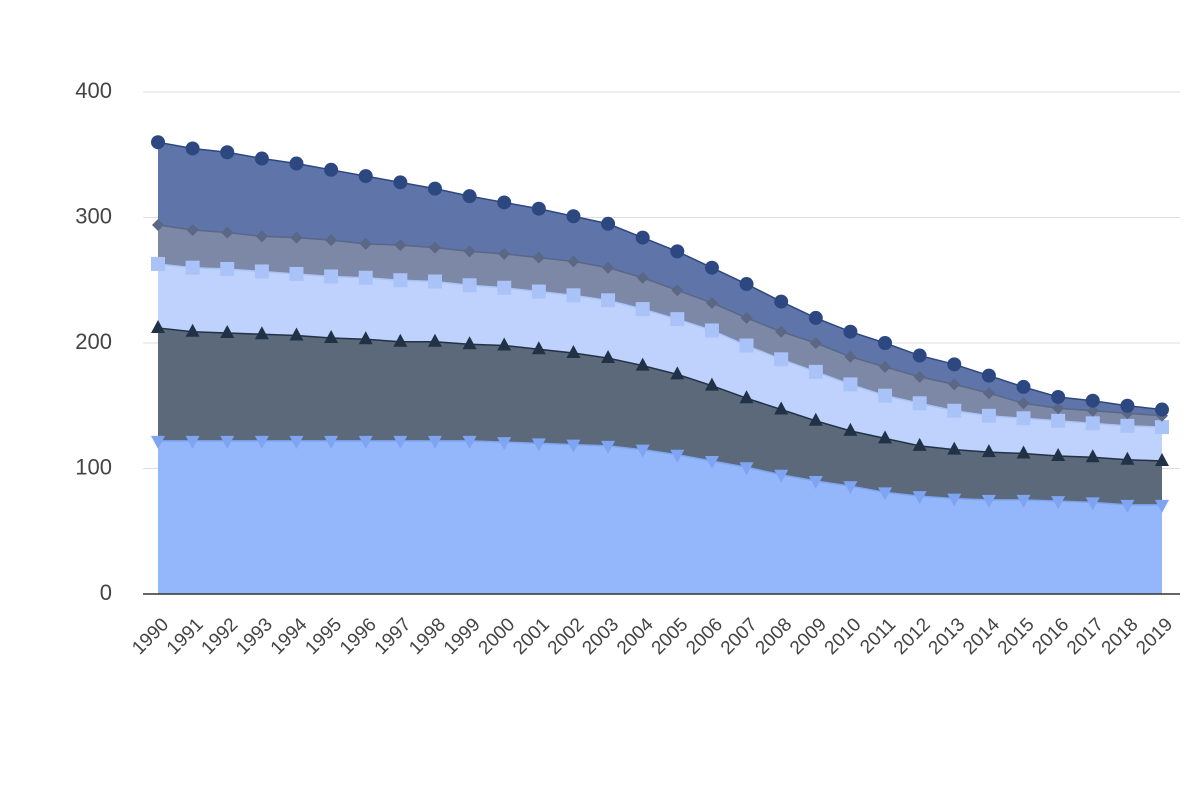 Image resolution: width=1200 pixels, height=800 pixels. I want to click on x-tick-label: 1994, so click(289, 636).